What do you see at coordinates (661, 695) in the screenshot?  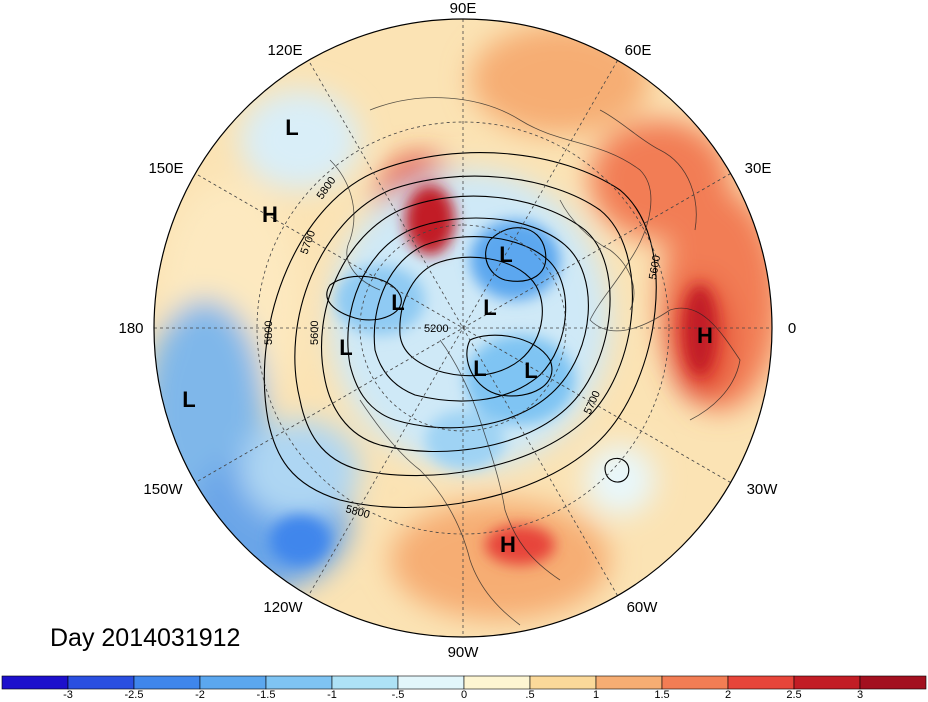 I see `colorbar-tick-label: 1.5` at bounding box center [661, 695].